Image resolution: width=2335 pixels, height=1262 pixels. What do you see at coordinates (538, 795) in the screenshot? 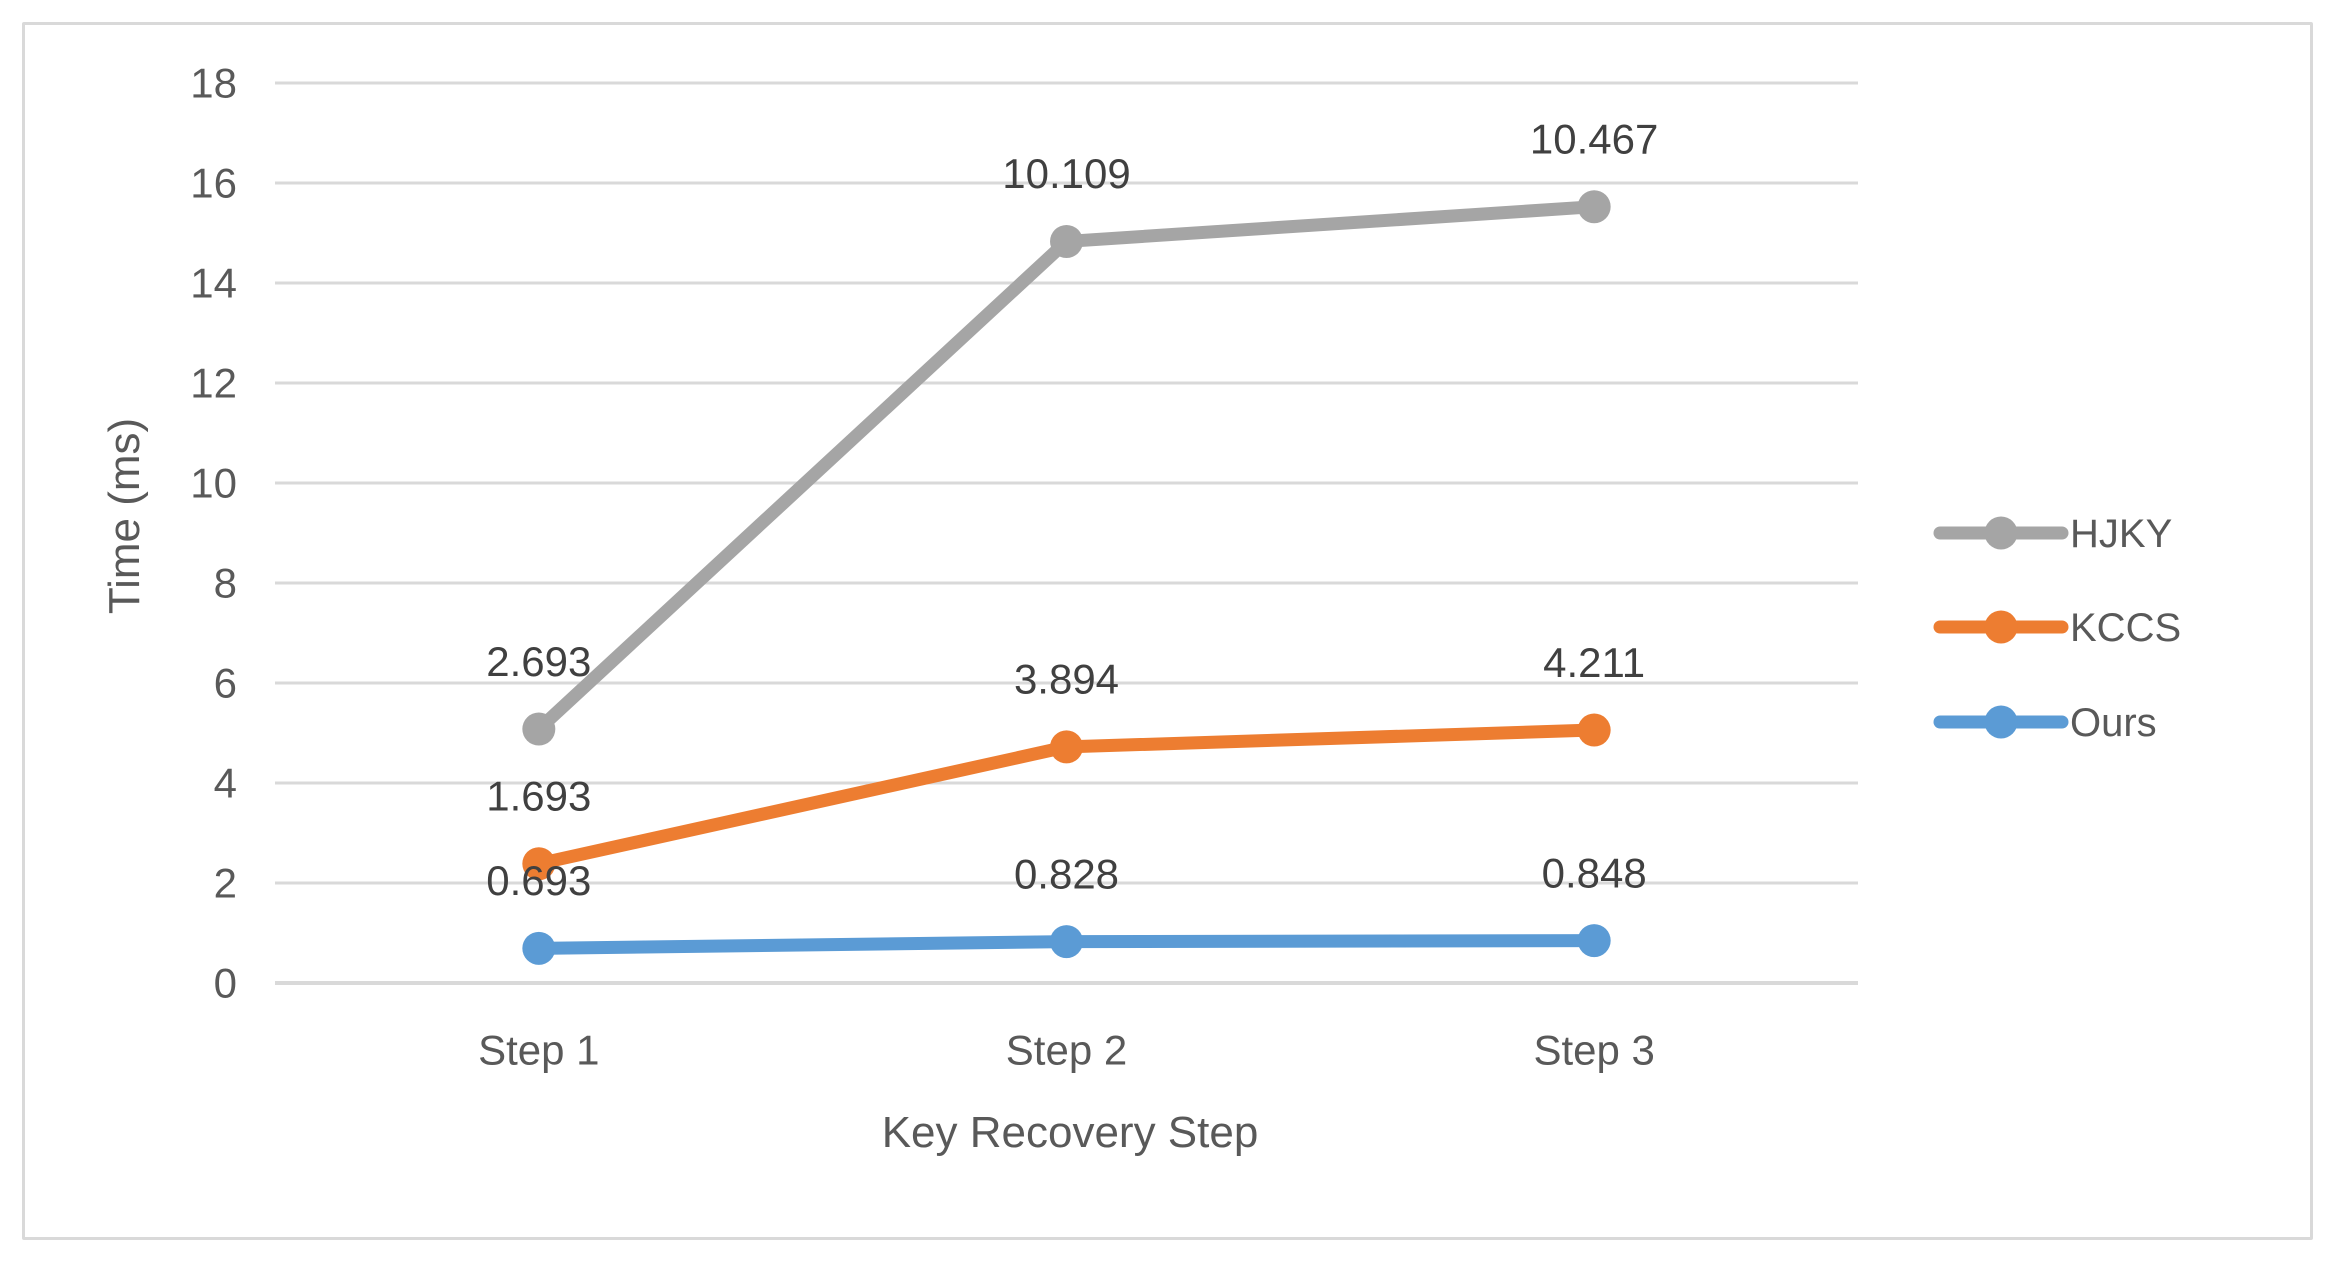
I see `data-label-kccs: 1.693` at bounding box center [538, 795].